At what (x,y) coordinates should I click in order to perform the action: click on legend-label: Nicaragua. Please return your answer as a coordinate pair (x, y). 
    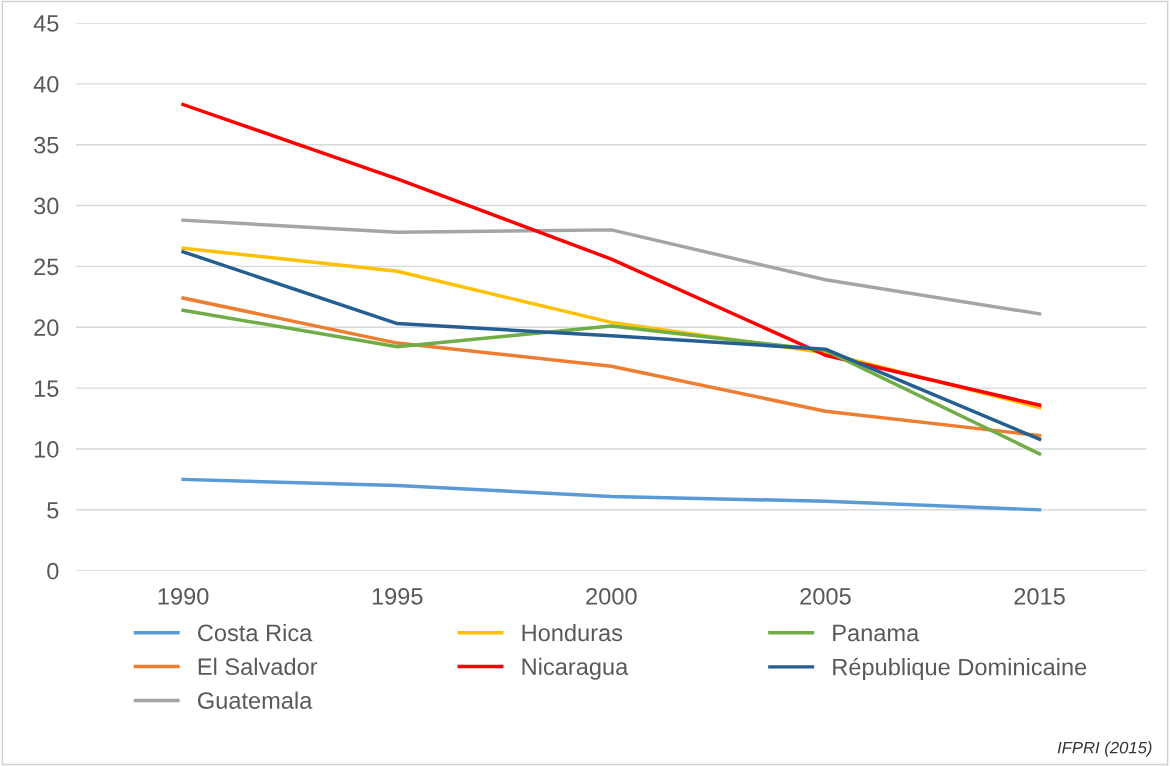
    Looking at the image, I should click on (575, 668).